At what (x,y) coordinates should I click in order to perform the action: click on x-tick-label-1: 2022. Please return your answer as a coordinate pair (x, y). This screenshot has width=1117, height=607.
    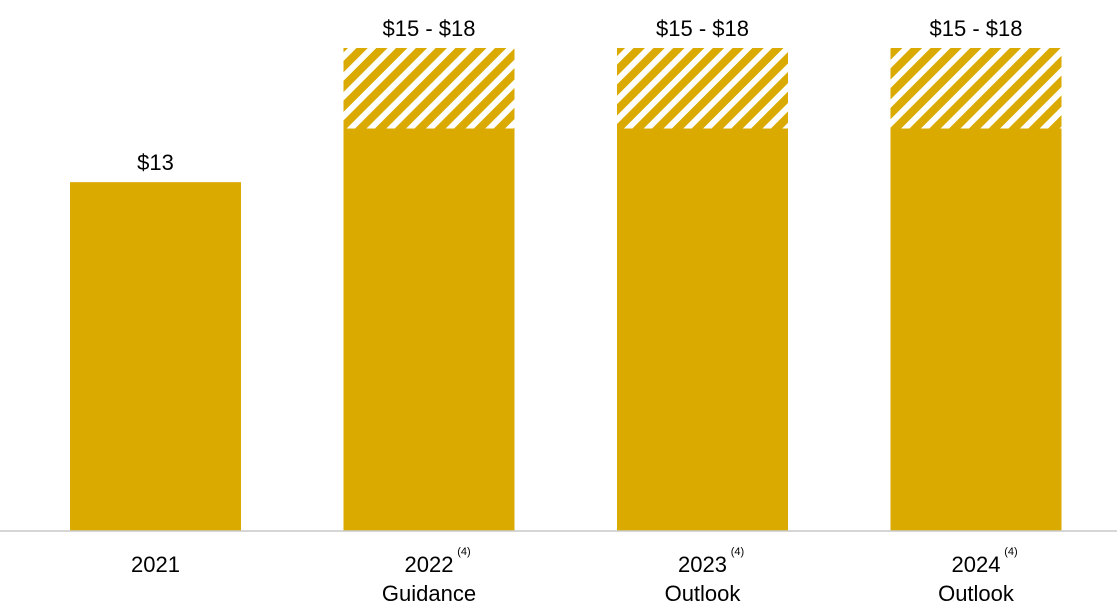
    Looking at the image, I should click on (429, 564).